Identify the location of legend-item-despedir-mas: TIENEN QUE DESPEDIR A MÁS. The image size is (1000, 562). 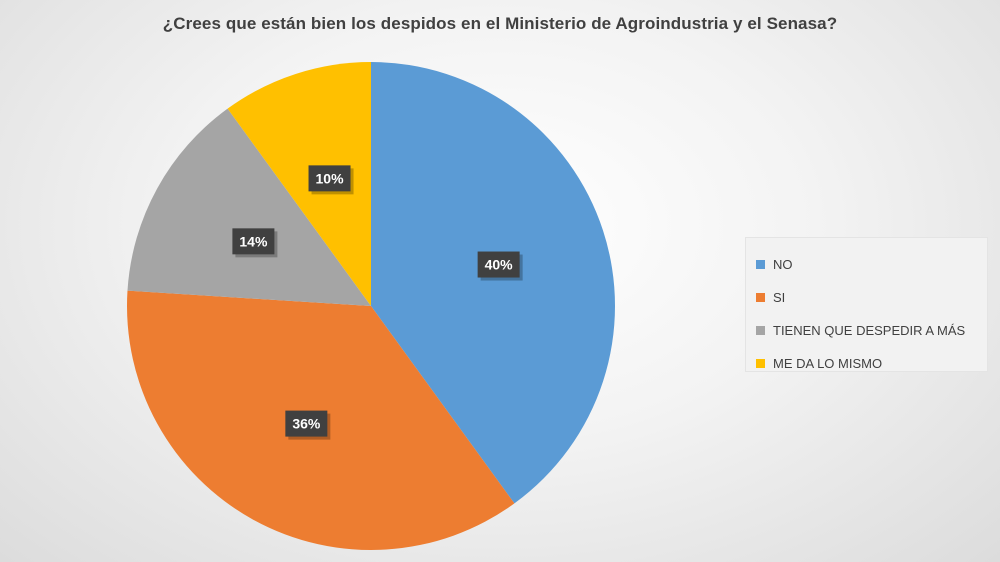
(871, 330).